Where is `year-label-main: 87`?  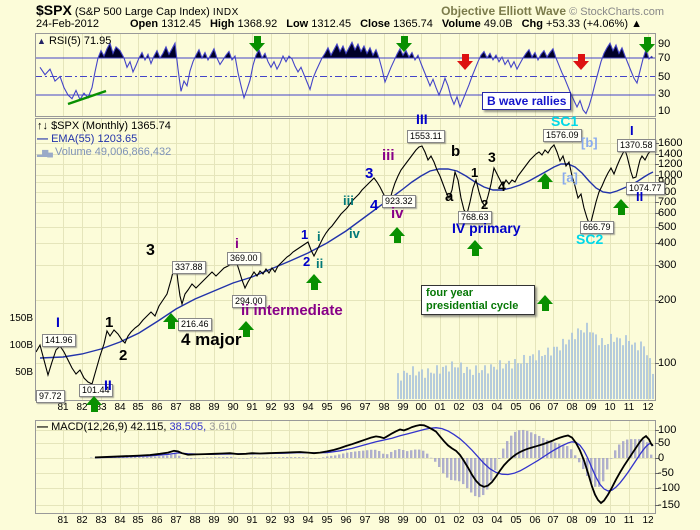 year-label-main: 87 is located at coordinates (176, 407).